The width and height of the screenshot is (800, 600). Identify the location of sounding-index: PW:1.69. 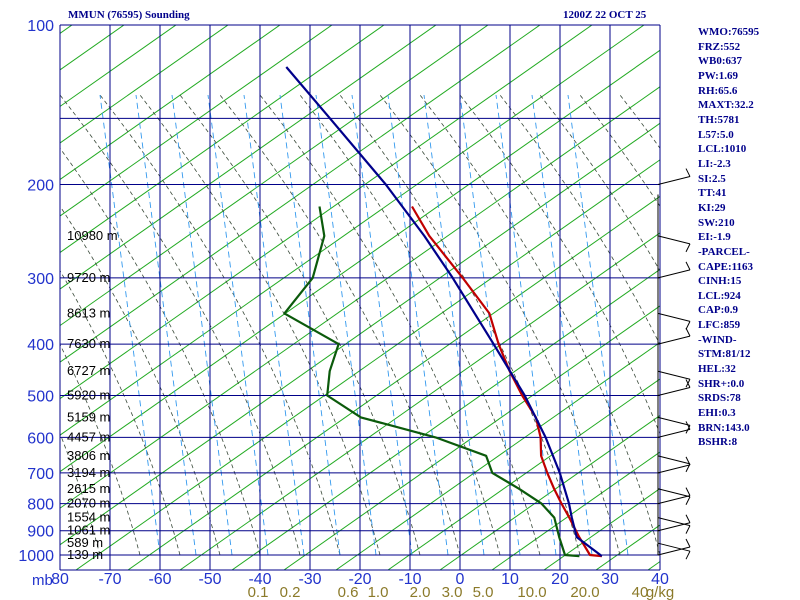
(718, 75).